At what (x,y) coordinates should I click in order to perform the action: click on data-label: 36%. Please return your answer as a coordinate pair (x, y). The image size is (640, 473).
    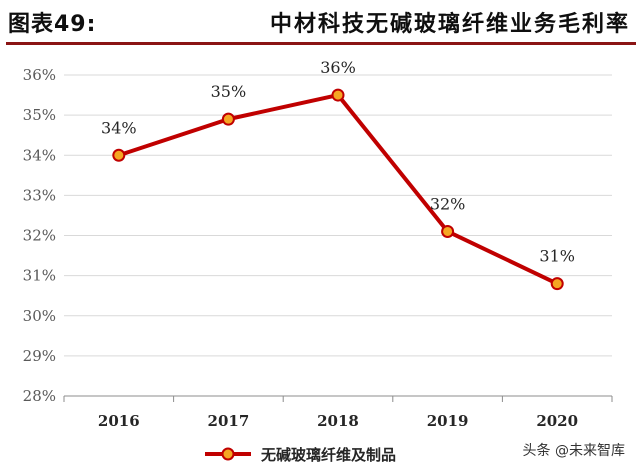
    Looking at the image, I should click on (338, 67).